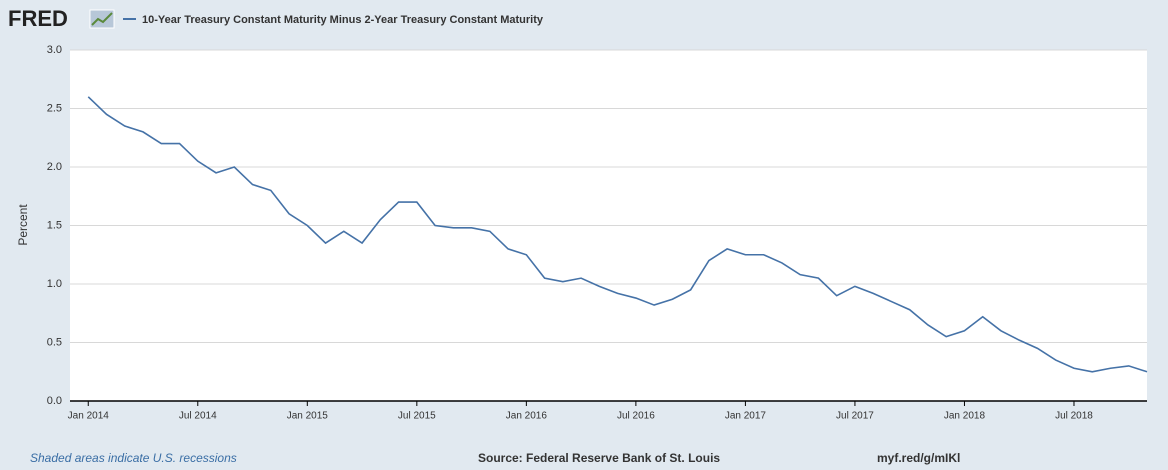 The image size is (1168, 470). I want to click on y-tick-label: 0.5, so click(54, 342).